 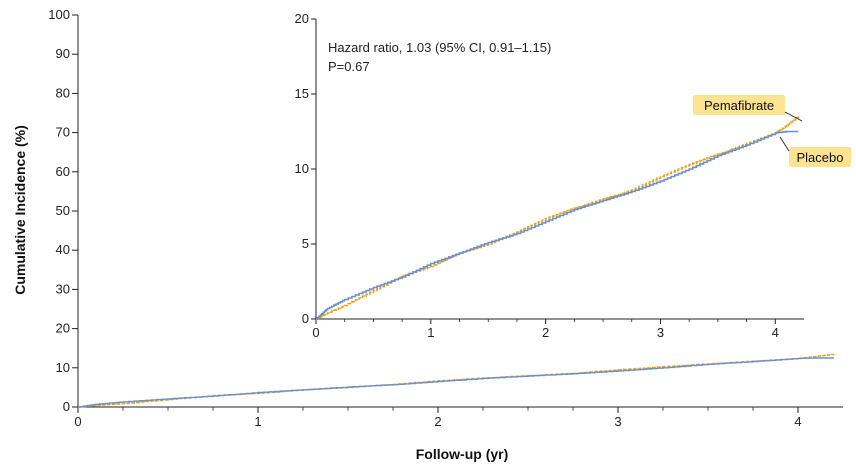 I want to click on inset-y-tick-label: 15, so click(x=302, y=93).